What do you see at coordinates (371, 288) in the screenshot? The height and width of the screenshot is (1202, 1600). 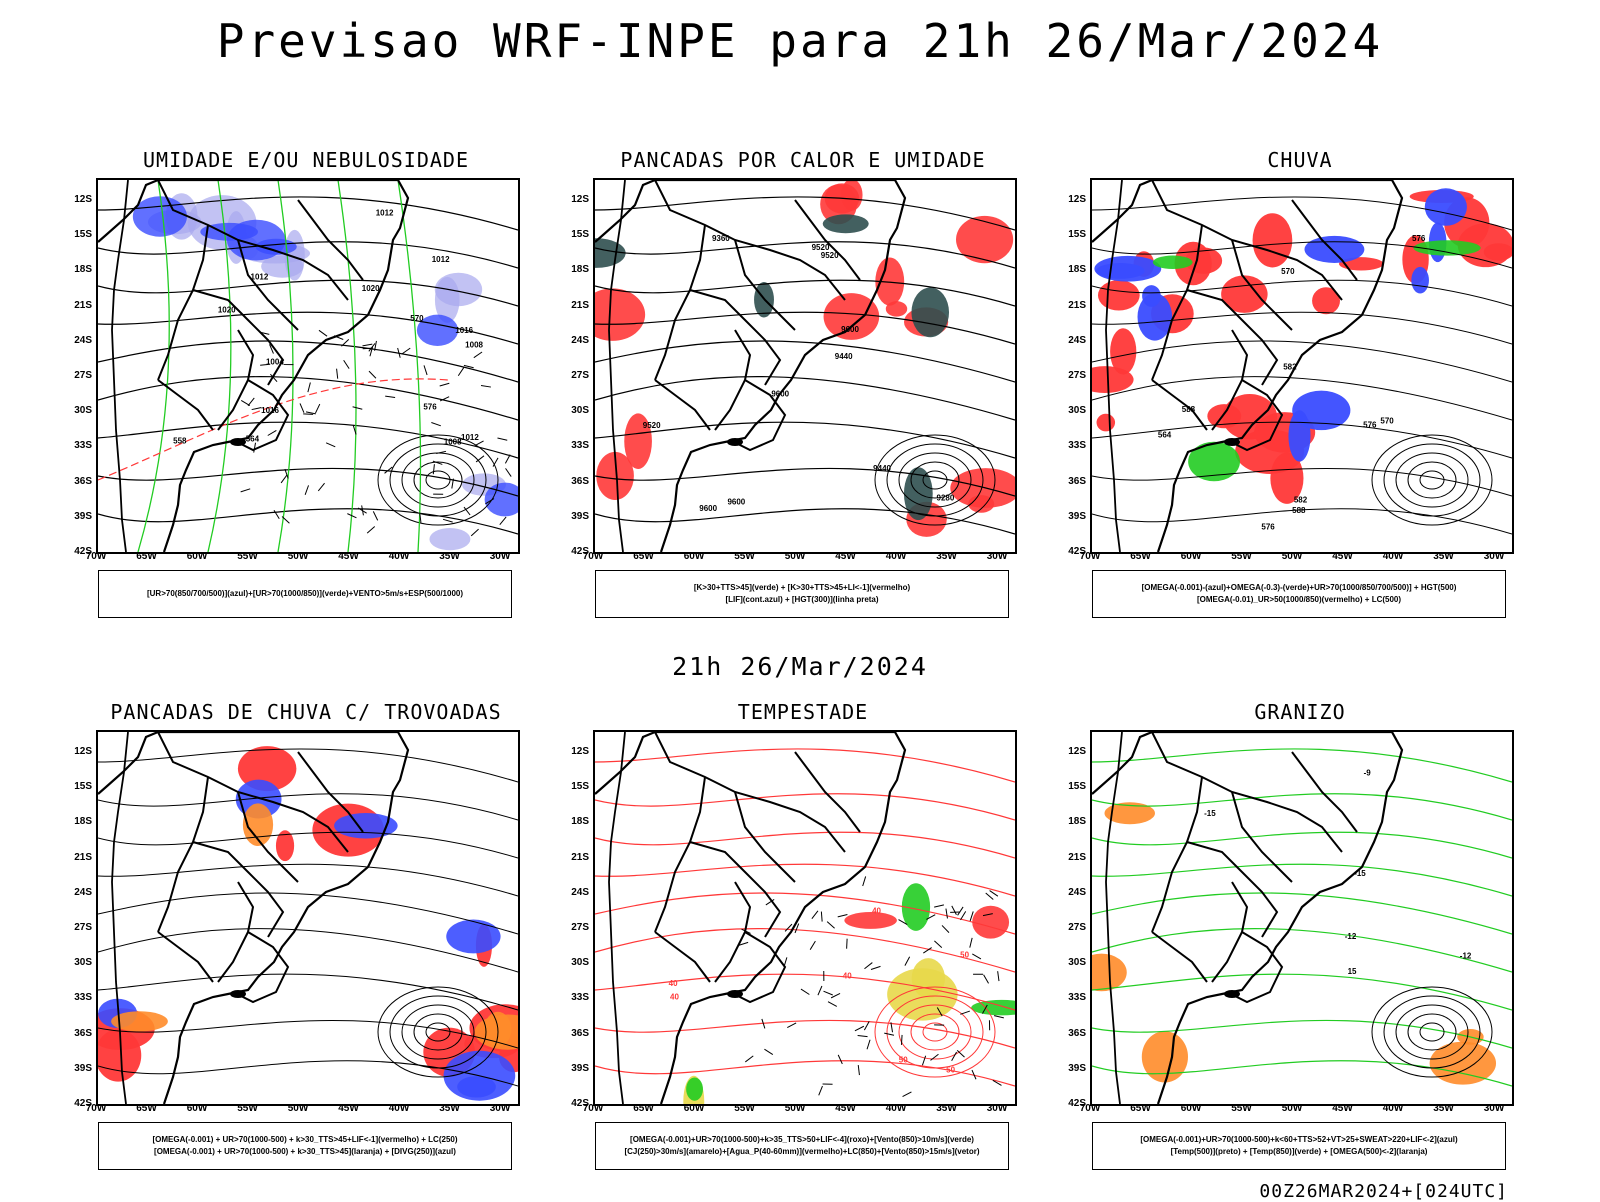 I see `contour-label: 1020` at bounding box center [371, 288].